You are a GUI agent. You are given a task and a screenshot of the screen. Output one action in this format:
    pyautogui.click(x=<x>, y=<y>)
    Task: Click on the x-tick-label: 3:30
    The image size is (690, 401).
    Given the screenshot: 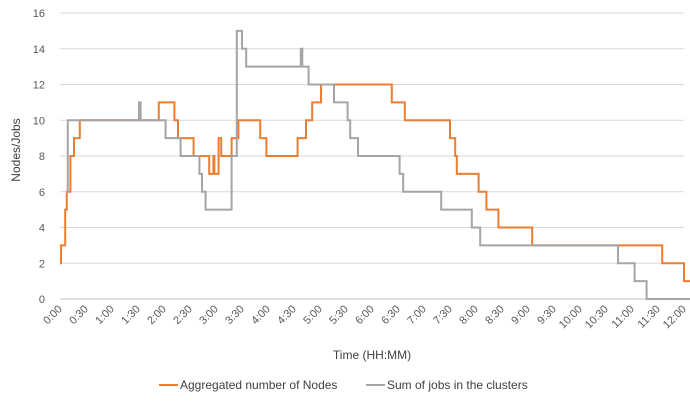 What is the action you would take?
    pyautogui.click(x=235, y=315)
    